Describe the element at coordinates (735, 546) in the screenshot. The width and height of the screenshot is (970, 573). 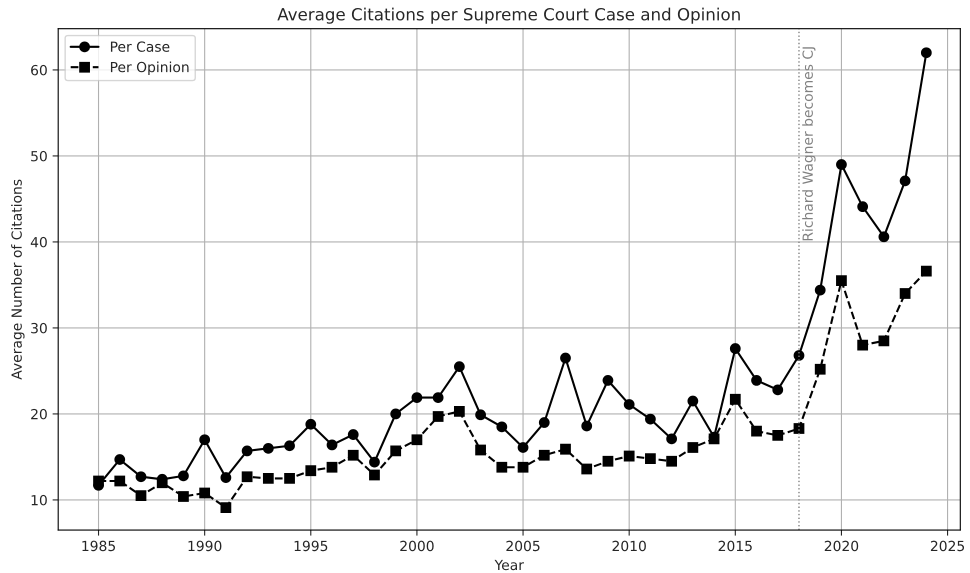
I see `x-tick-label: 2015` at that location.